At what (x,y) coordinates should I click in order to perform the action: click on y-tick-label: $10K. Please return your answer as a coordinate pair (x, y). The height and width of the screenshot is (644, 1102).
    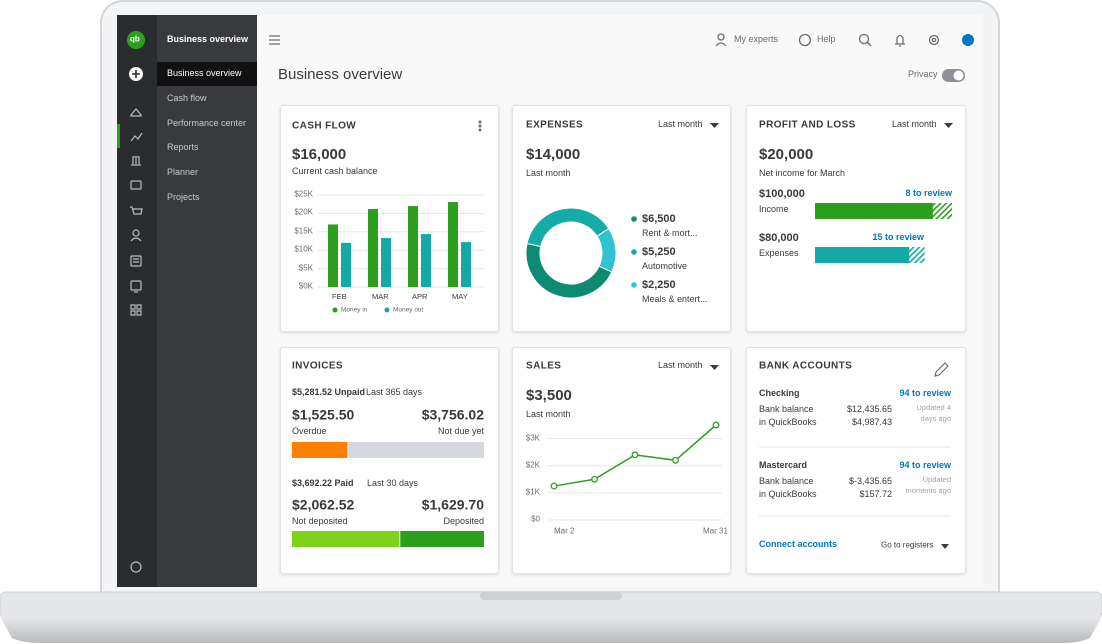
    Looking at the image, I should click on (303, 249).